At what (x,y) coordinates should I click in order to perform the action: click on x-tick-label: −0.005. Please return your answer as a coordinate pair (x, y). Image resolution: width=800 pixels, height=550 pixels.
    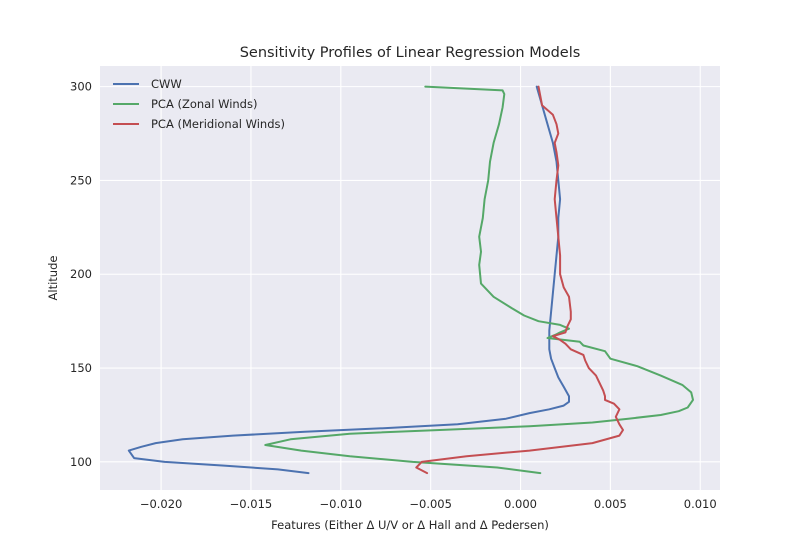
    Looking at the image, I should click on (430, 504).